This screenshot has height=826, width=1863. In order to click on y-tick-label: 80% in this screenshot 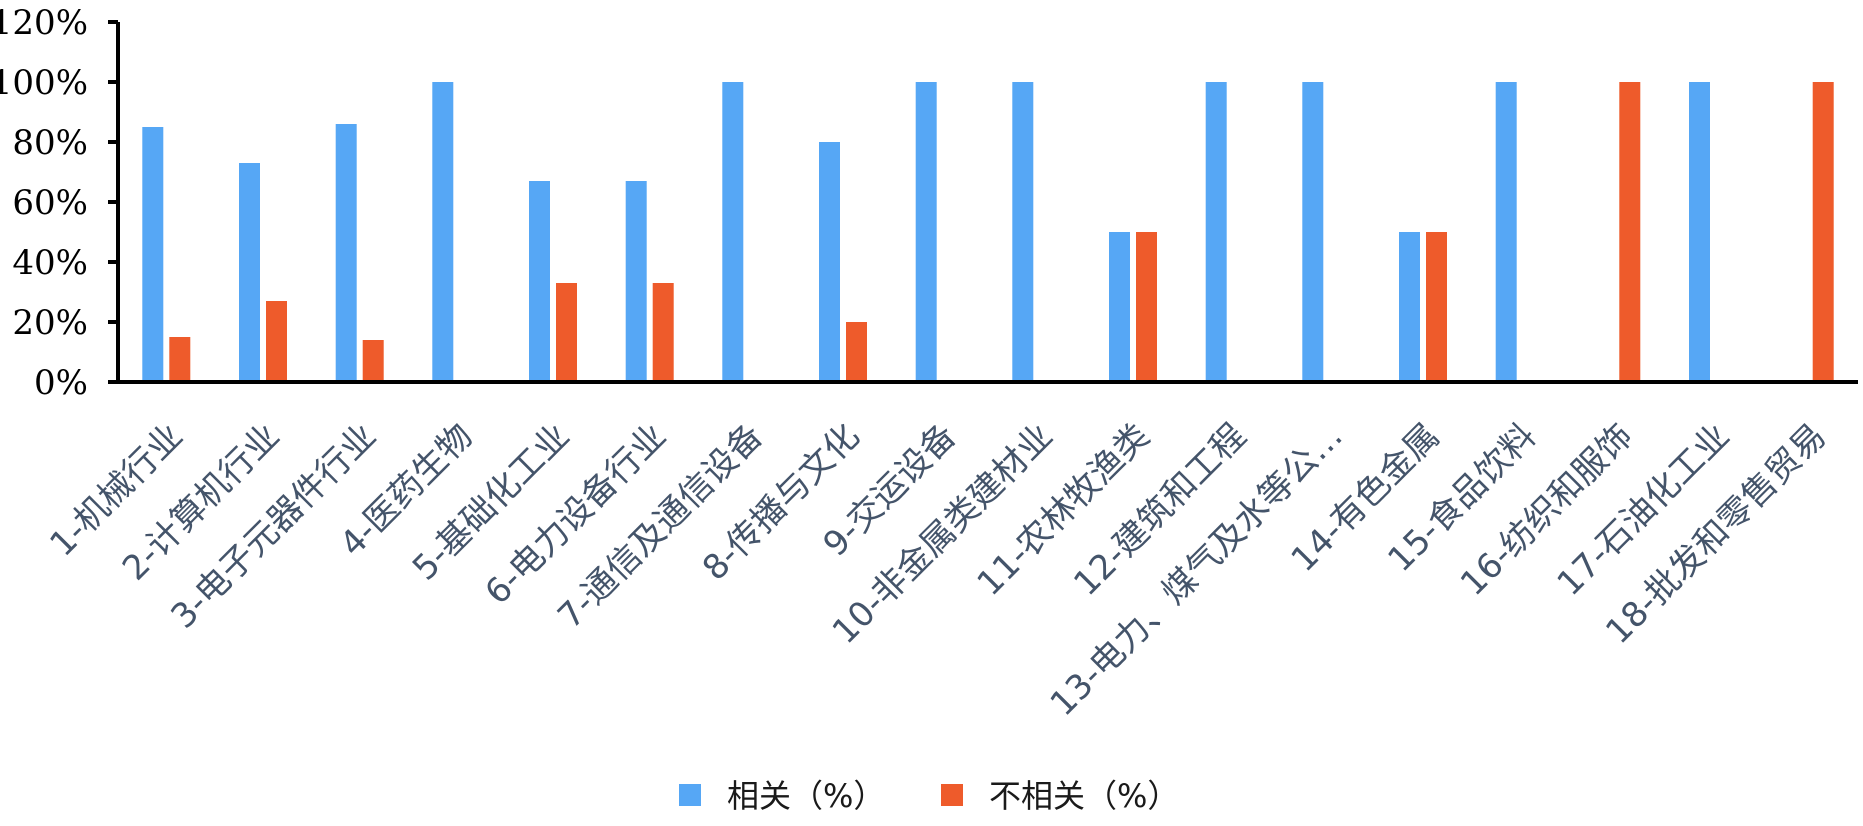, I will do `click(50, 143)`.